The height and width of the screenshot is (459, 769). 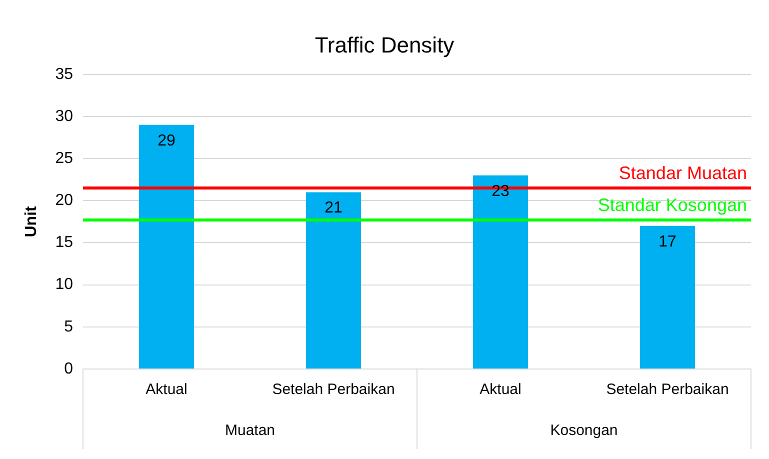 I want to click on data-label: 21, so click(x=333, y=208).